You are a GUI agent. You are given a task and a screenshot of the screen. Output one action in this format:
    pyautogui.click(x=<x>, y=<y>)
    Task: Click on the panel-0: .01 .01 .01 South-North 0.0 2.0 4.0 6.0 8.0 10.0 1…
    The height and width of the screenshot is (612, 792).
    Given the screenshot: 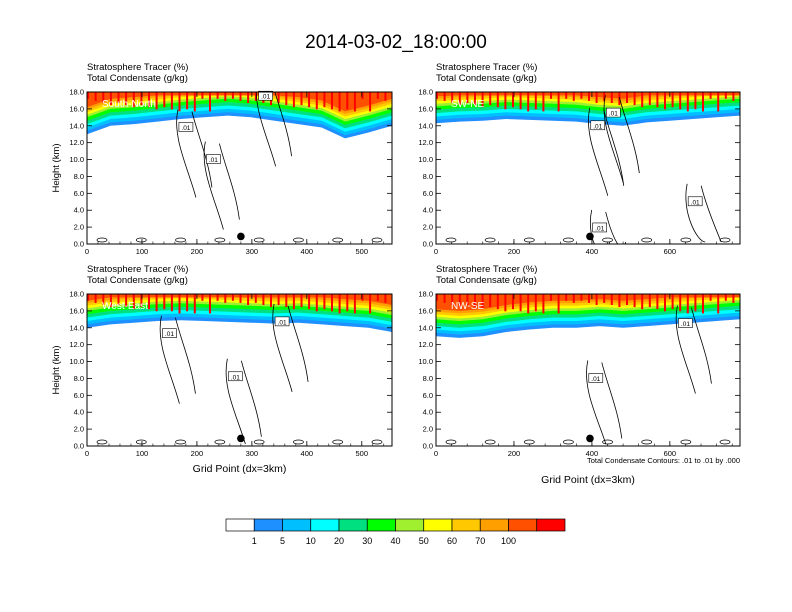 What is the action you would take?
    pyautogui.click(x=222, y=159)
    